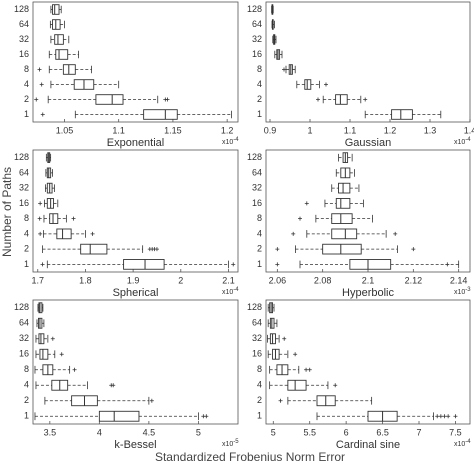 The height and width of the screenshot is (467, 474). What do you see at coordinates (368, 293) in the screenshot?
I see `panel-title: Hyperbolic` at bounding box center [368, 293].